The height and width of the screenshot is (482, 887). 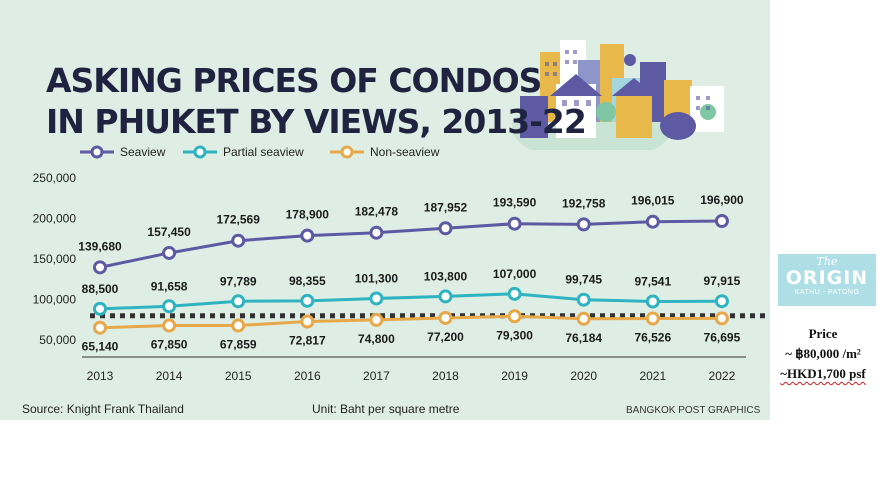 What do you see at coordinates (376, 339) in the screenshot?
I see `data-label: 74,800` at bounding box center [376, 339].